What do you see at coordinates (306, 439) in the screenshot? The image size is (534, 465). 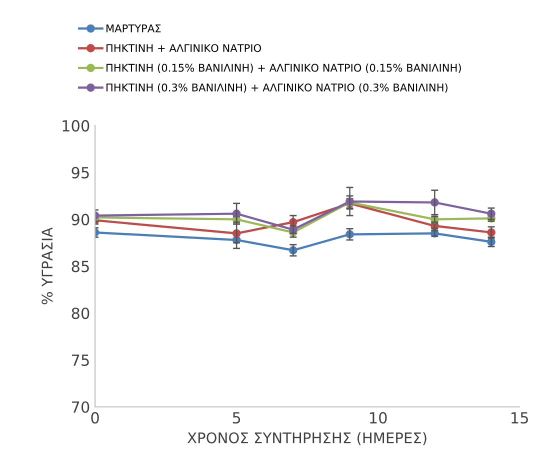 I see `x-axis-title: ΧΡΟΝΟΣ ΣΥΝΤΗΡΗΣΗΣ (ΗΜΕΡΕΣ)` at bounding box center [306, 439].